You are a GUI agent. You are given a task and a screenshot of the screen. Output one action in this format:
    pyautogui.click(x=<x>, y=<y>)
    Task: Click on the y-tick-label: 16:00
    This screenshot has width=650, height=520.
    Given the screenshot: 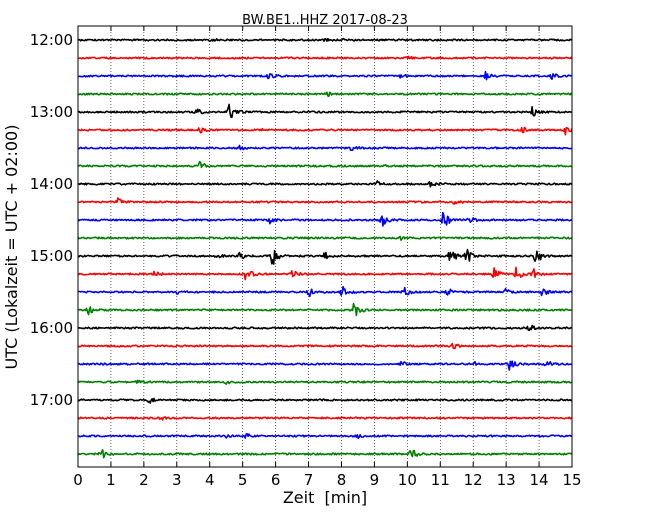 What is the action you would take?
    pyautogui.click(x=51, y=328)
    